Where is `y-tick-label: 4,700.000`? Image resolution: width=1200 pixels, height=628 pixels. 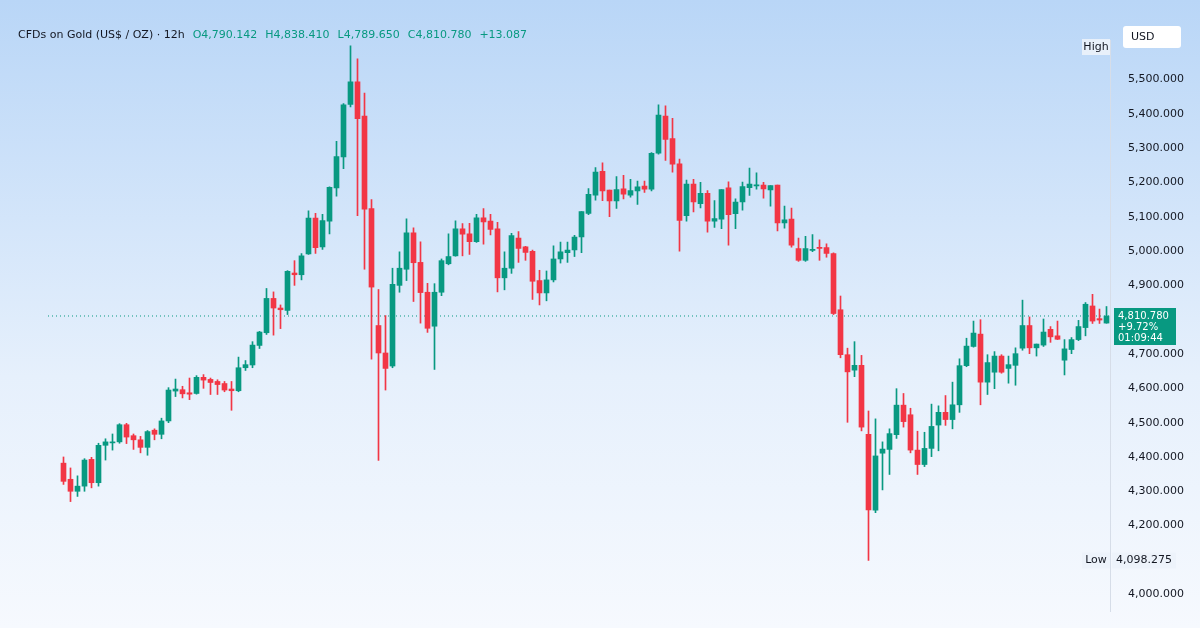
y-tick-label: 4,700.000 is located at coordinates (1156, 353).